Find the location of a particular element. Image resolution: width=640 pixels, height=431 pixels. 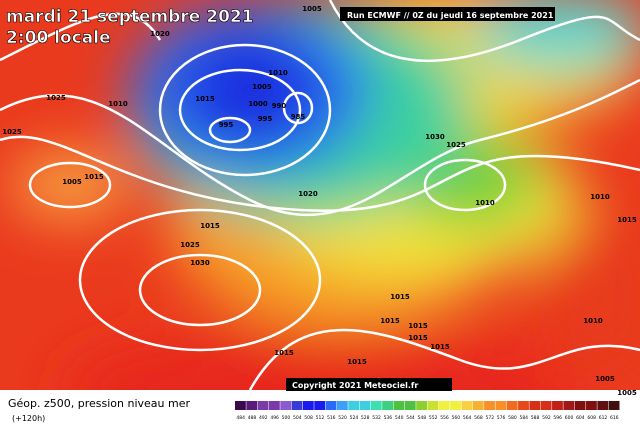

scale-label: 532 is located at coordinates (376, 418).